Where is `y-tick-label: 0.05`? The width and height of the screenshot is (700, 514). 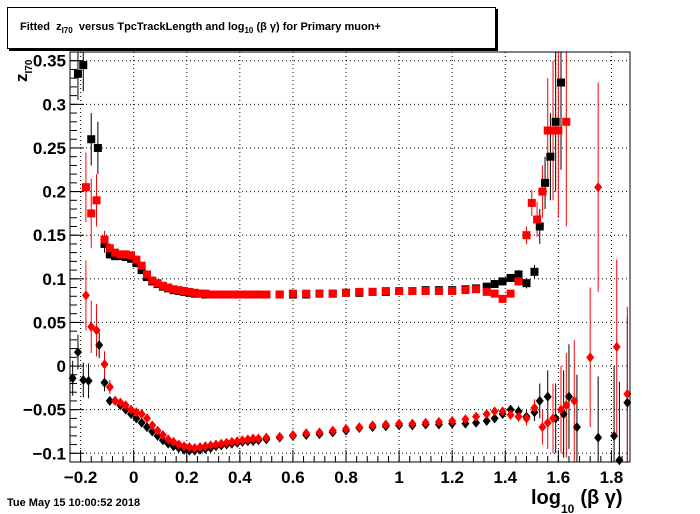 y-tick-label: 0.05 is located at coordinates (49, 322).